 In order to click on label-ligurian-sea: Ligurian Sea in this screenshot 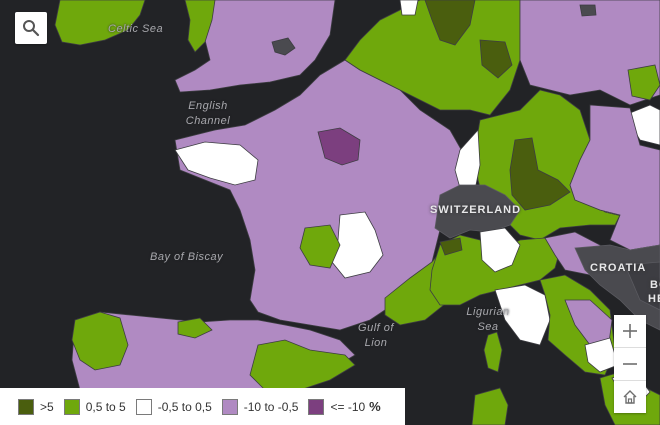, I will do `click(488, 319)`.